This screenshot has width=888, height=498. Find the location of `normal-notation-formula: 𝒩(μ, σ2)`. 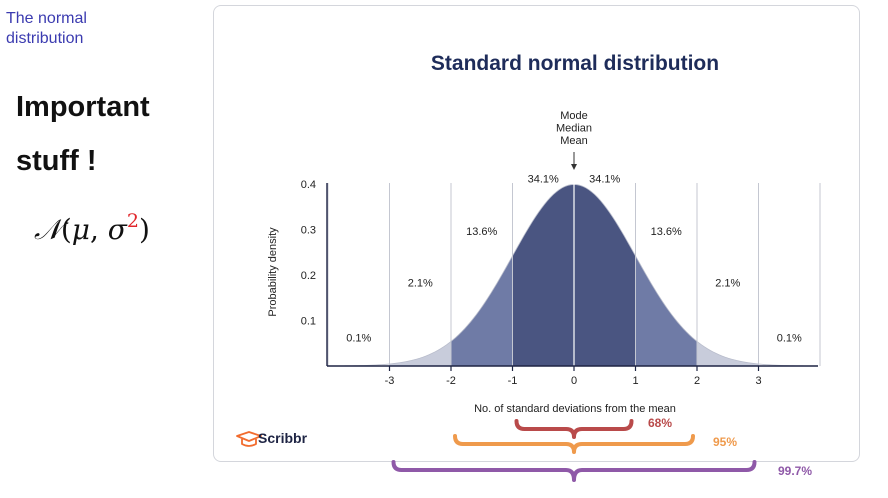

normal-notation-formula: 𝒩(μ, σ2) is located at coordinates (92, 228).